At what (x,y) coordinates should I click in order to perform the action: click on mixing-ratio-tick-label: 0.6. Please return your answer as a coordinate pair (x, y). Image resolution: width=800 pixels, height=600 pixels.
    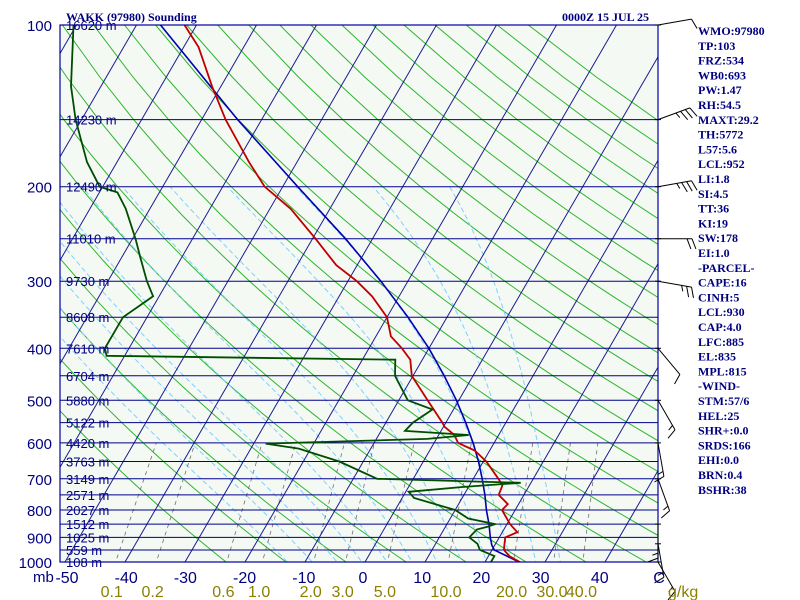
    Looking at the image, I should click on (223, 592).